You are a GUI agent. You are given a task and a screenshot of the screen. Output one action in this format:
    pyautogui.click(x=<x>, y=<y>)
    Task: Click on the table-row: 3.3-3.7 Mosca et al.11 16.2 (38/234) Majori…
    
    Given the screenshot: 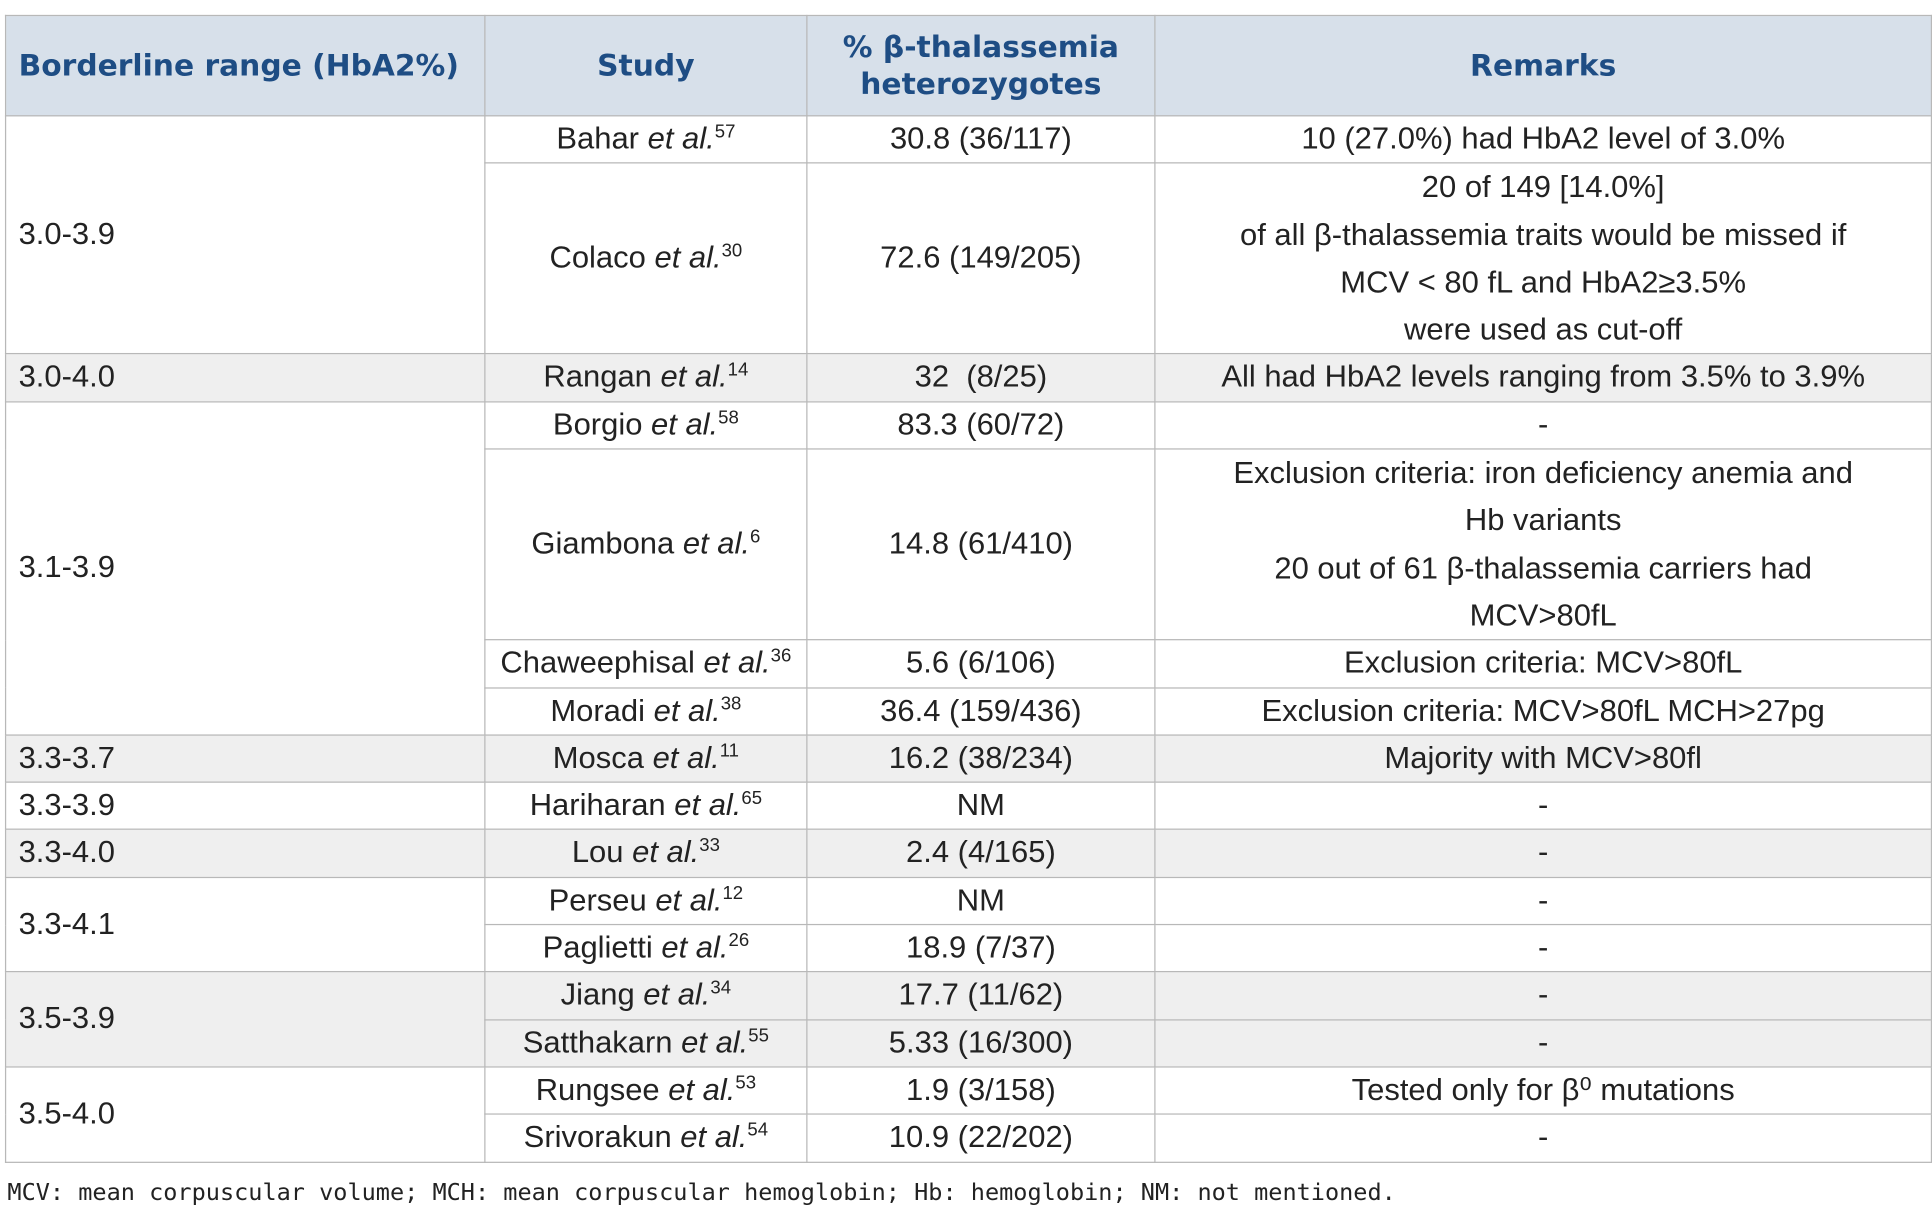 What is the action you would take?
    pyautogui.click(x=968, y=758)
    